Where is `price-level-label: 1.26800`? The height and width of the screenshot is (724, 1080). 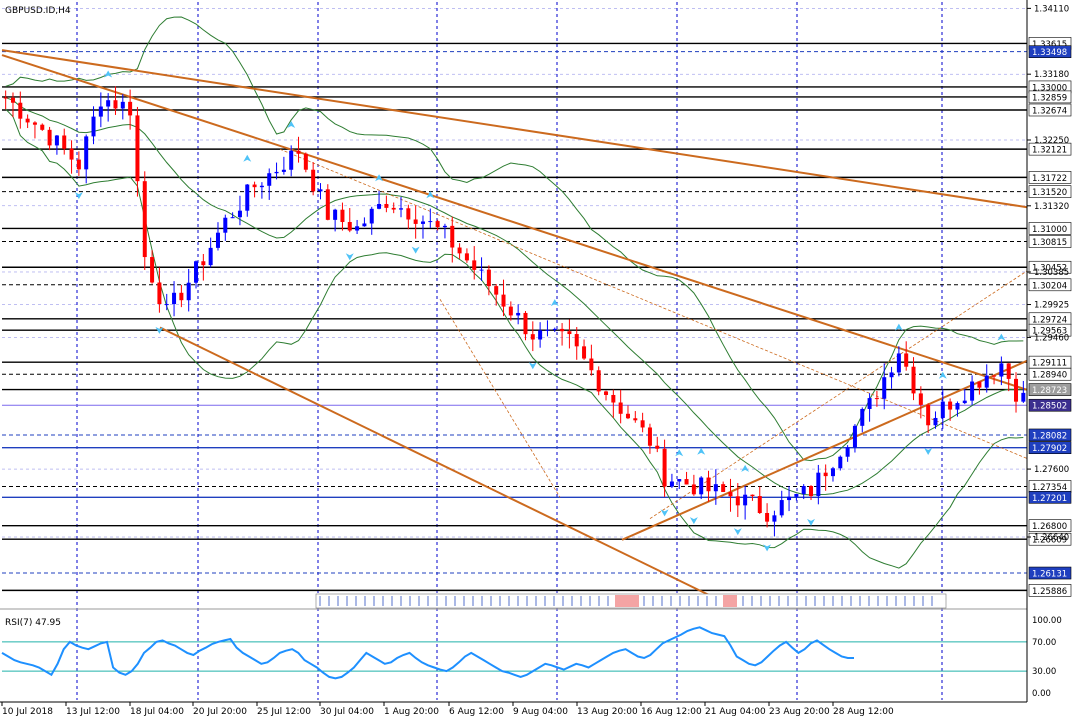
price-level-label: 1.26800 is located at coordinates (1049, 527).